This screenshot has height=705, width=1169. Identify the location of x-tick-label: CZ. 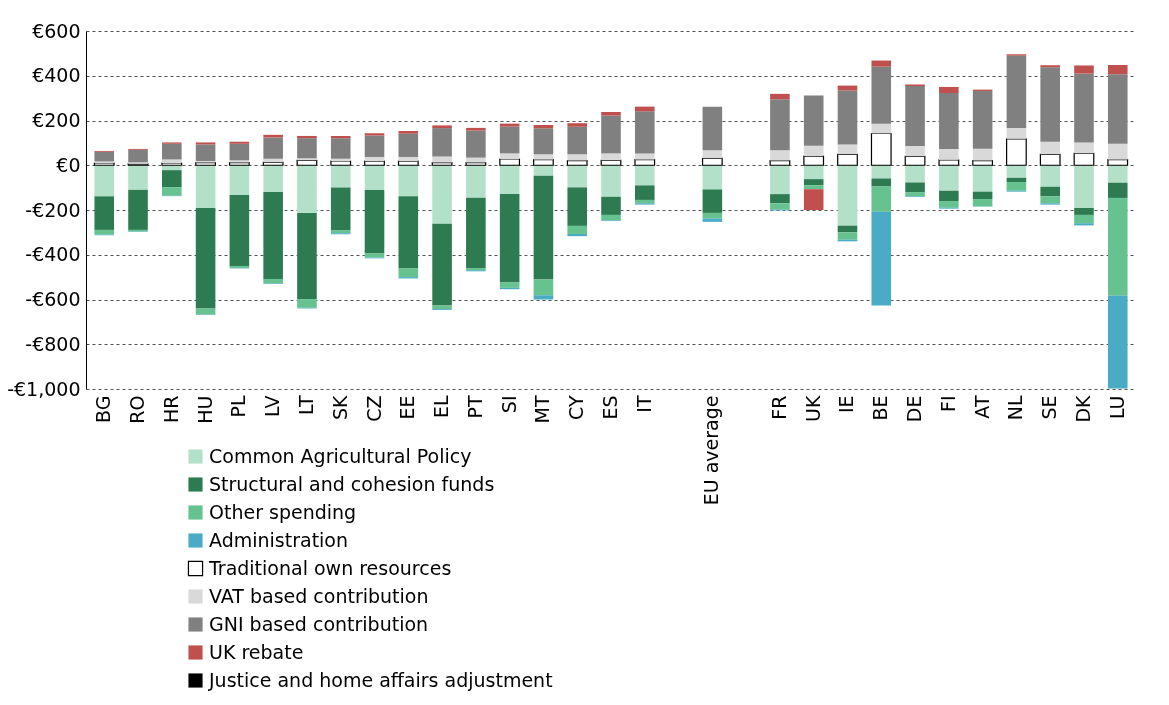
(373, 408).